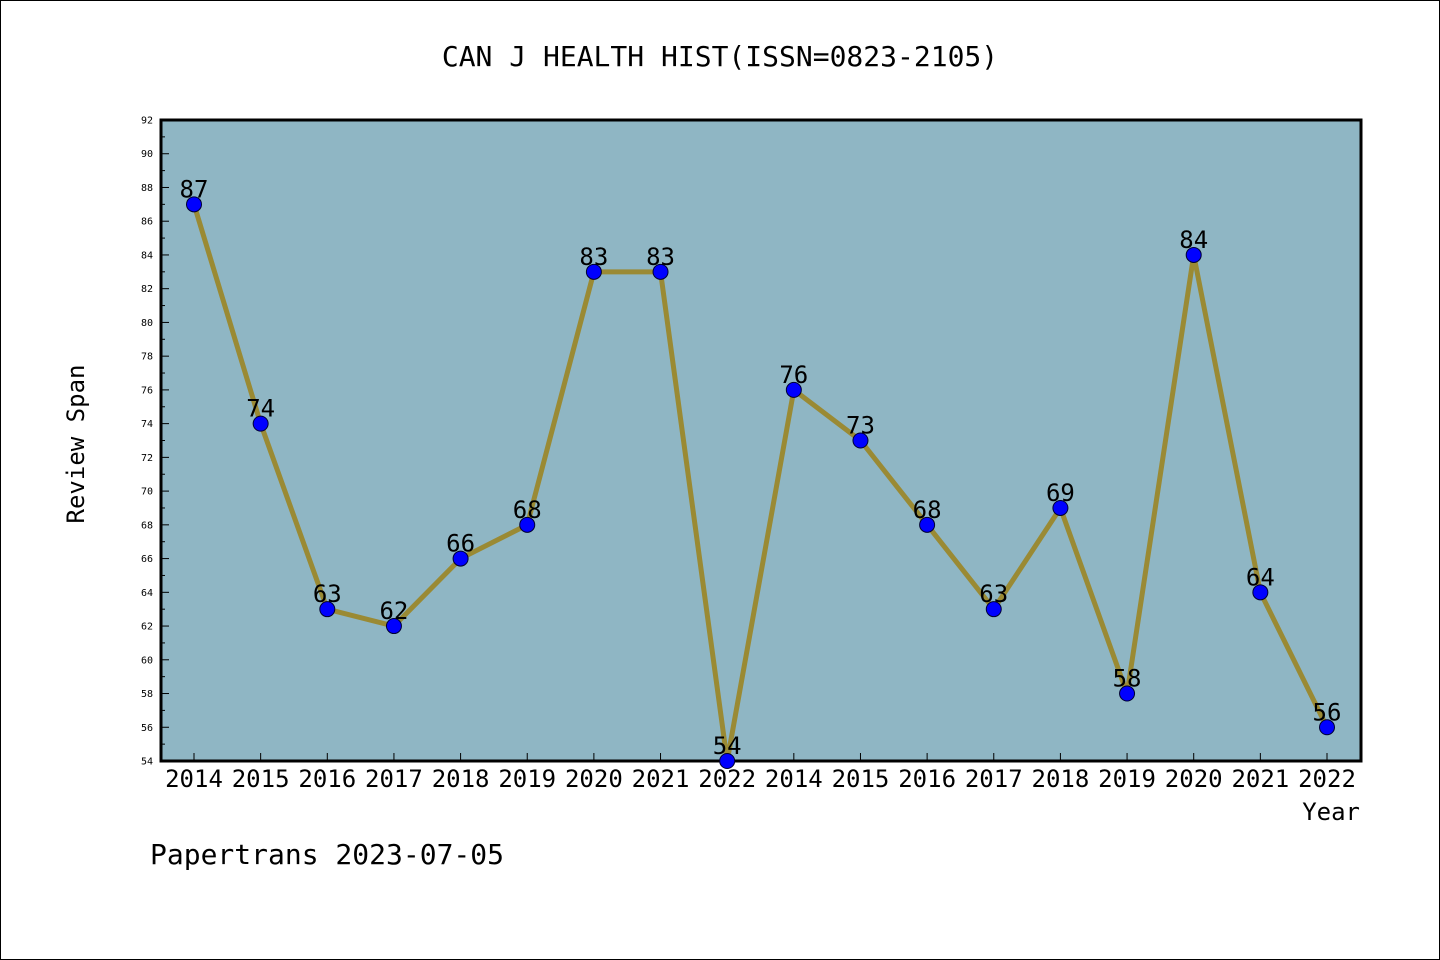 The width and height of the screenshot is (1440, 960). Describe the element at coordinates (720, 56) in the screenshot. I see `chart-title: CAN J HEALTH HIST(ISSN=0823-2105)` at that location.